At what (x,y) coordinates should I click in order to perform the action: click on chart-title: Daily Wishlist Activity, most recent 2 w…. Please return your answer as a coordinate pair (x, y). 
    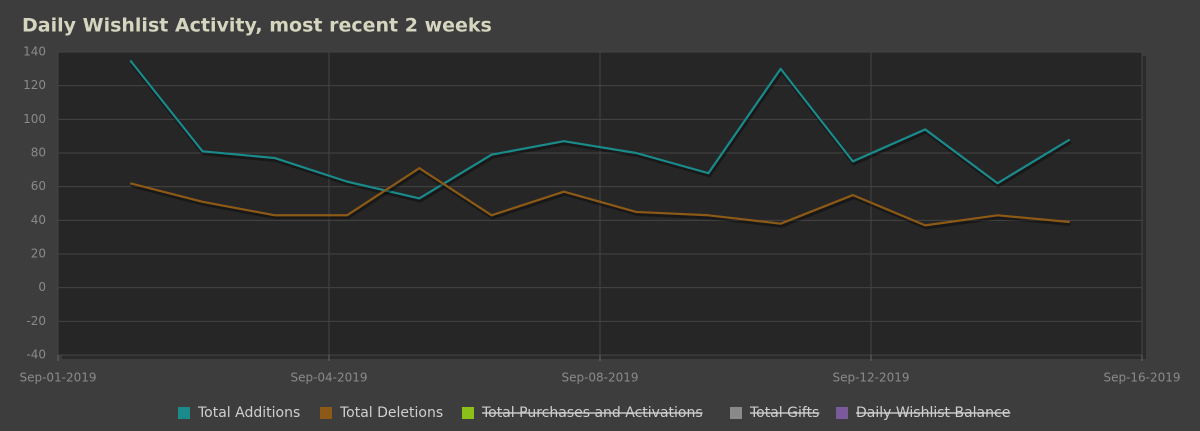
    Looking at the image, I should click on (257, 26).